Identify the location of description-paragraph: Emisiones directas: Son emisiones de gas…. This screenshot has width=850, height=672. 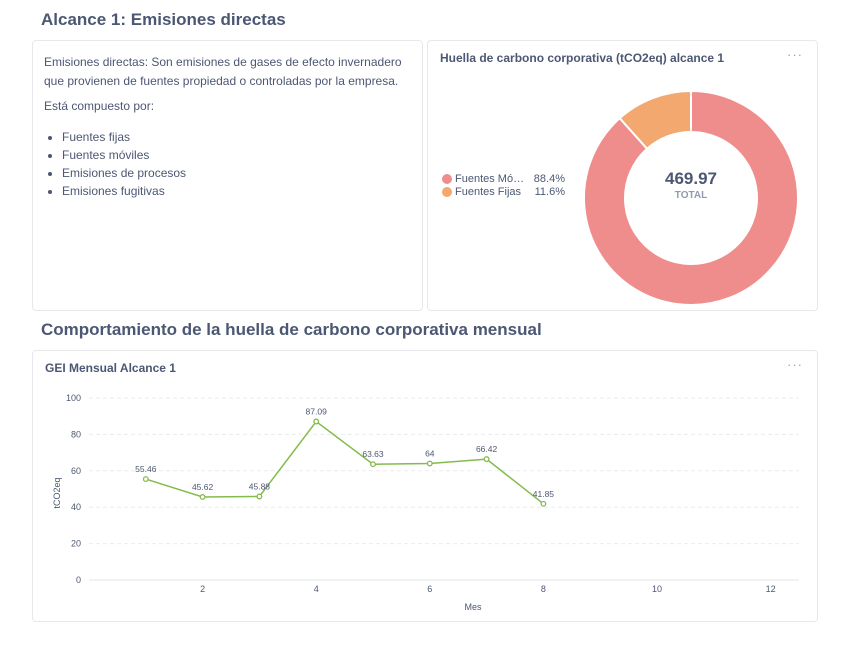
(223, 71).